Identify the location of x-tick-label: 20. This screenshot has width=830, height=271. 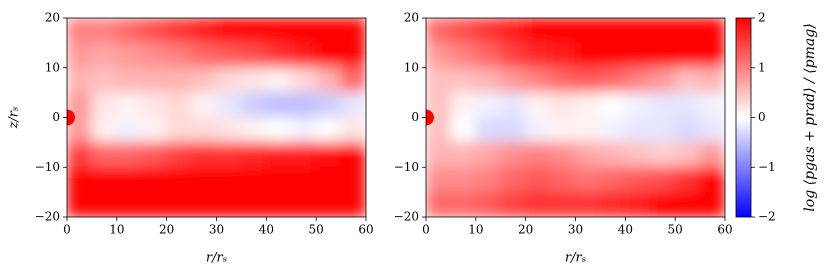
(525, 230).